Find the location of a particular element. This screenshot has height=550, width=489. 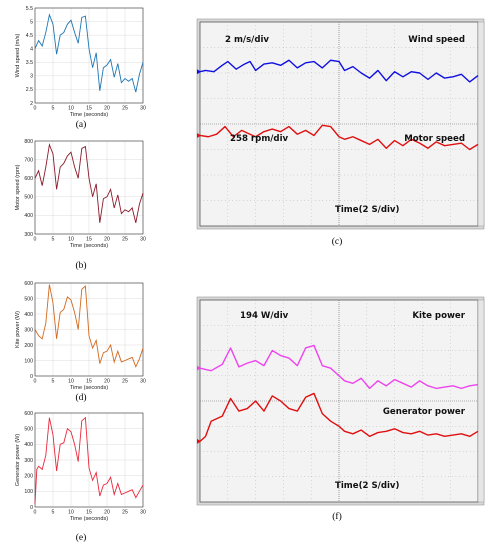

y-tick-label: 800 is located at coordinates (28, 142).